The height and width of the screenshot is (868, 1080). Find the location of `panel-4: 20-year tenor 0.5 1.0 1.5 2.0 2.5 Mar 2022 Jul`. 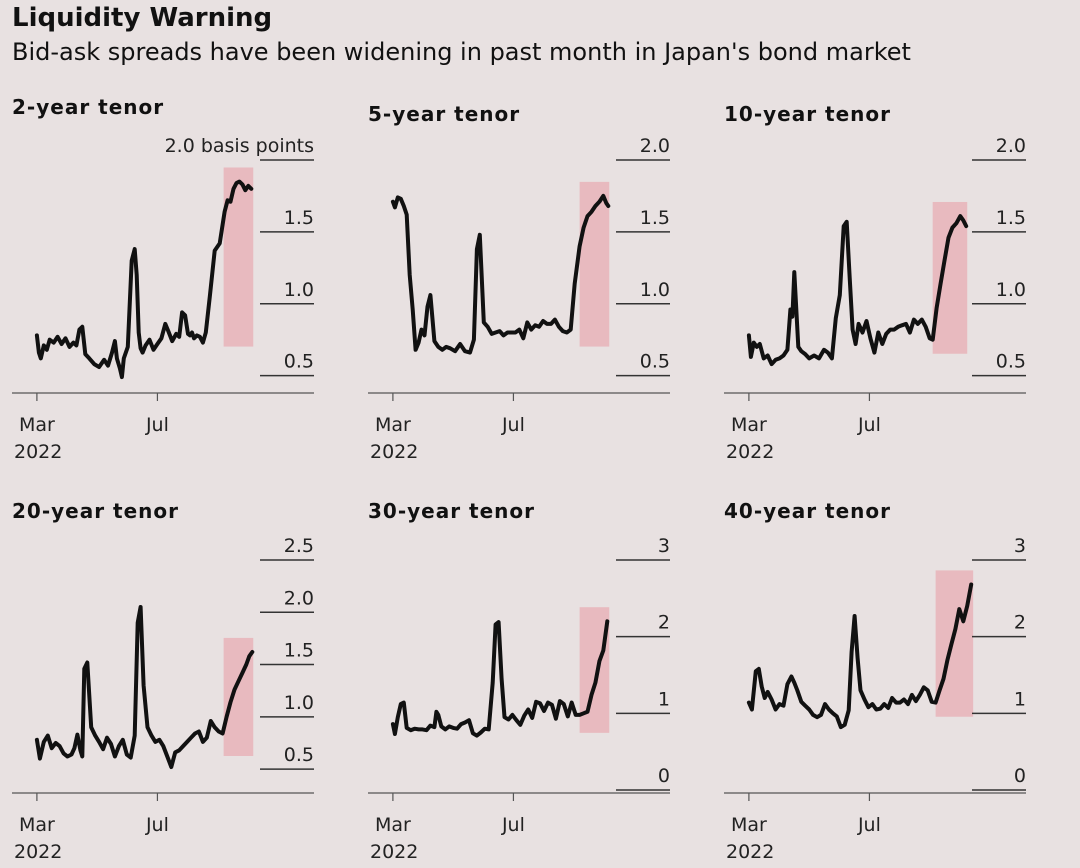

panel-4: 20-year tenor 0.5 1.0 1.5 2.0 2.5 Mar 2022 Jul is located at coordinates (163, 681).